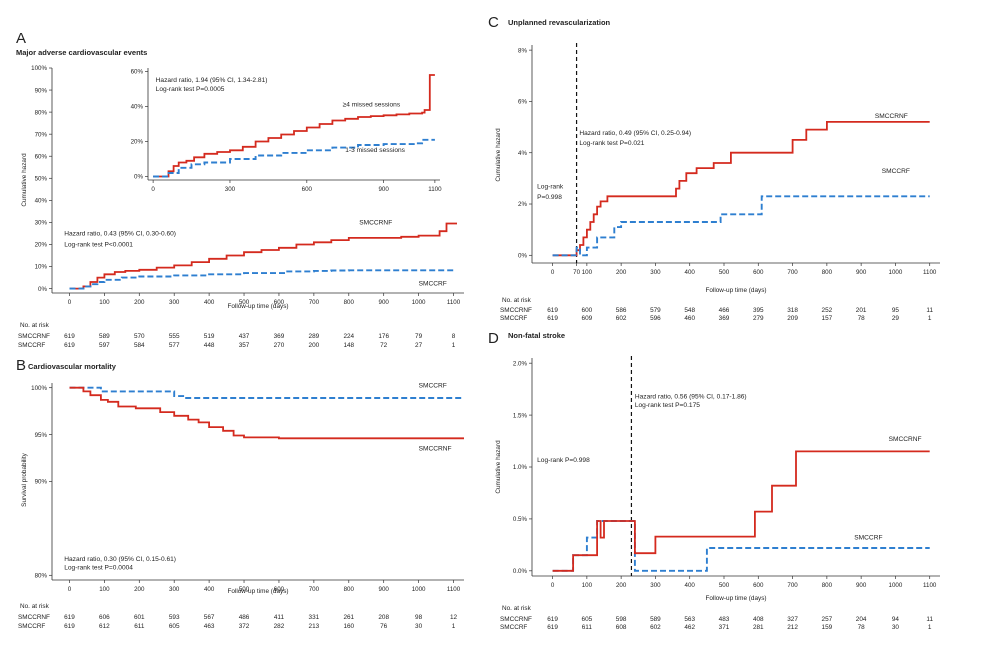 This screenshot has height=653, width=1000. Describe the element at coordinates (261, 279) in the screenshot. I see `a-series-smccrf` at that location.